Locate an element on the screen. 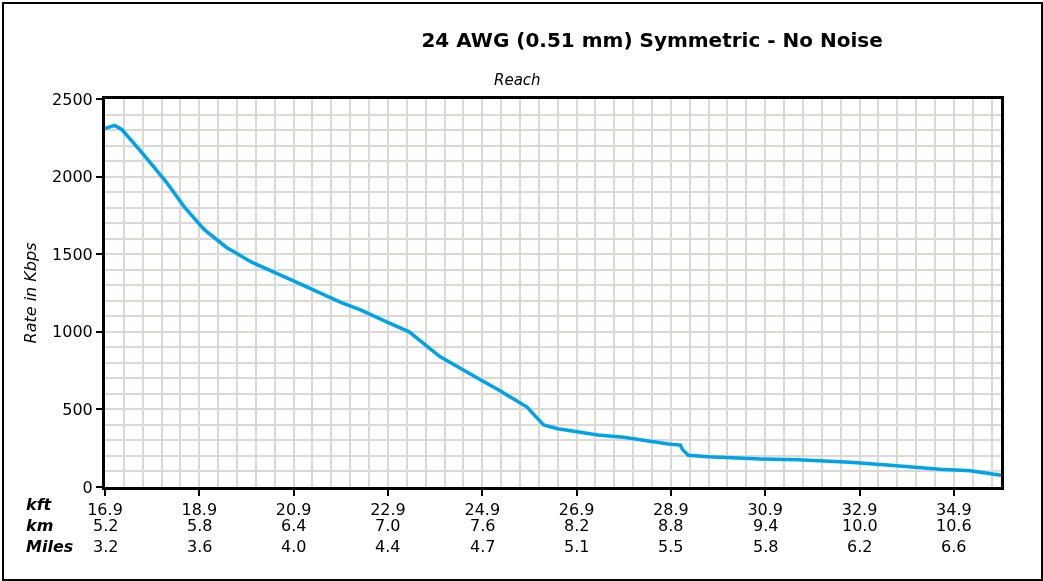  y-tick-label: 2000 is located at coordinates (72, 177).